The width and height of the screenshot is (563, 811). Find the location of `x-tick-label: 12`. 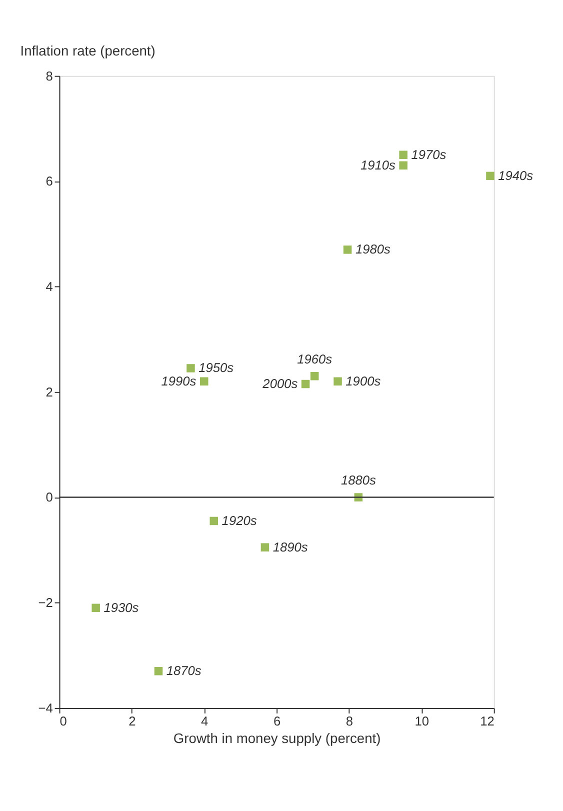

x-tick-label: 12 is located at coordinates (487, 720).